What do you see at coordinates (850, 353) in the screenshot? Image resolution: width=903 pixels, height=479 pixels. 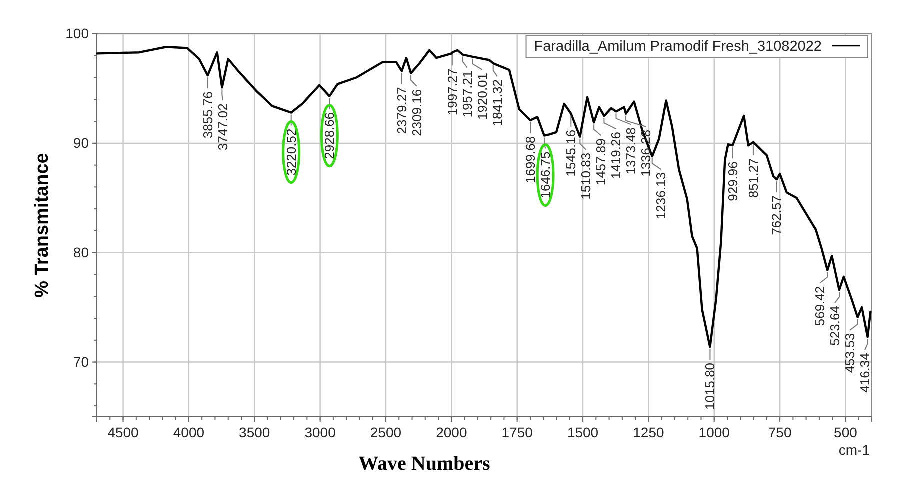 I see `annotation: 453.53` at bounding box center [850, 353].